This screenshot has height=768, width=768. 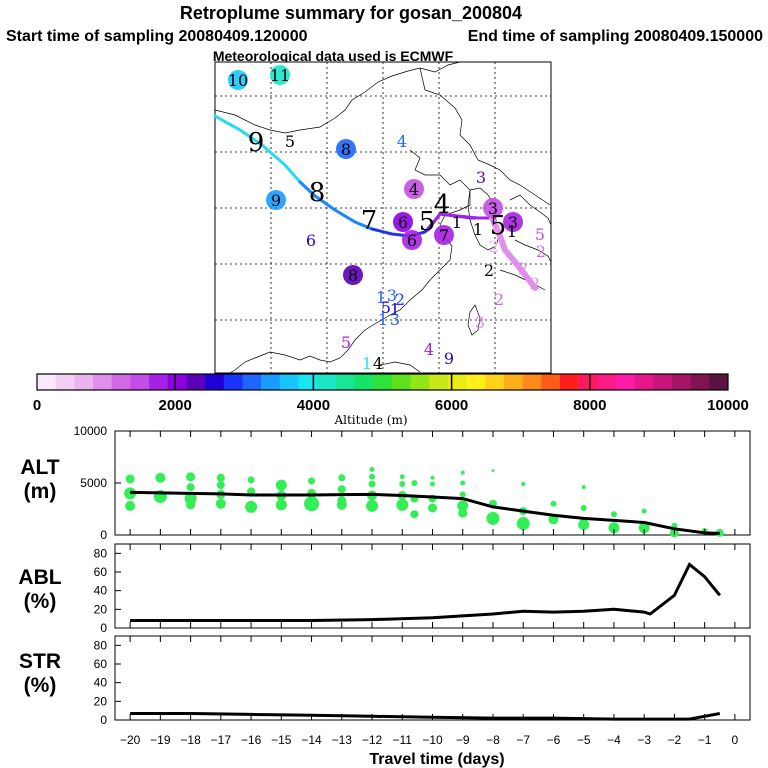 I want to click on alt-y-ticks: 0 5000 10000, so click(x=97, y=483).